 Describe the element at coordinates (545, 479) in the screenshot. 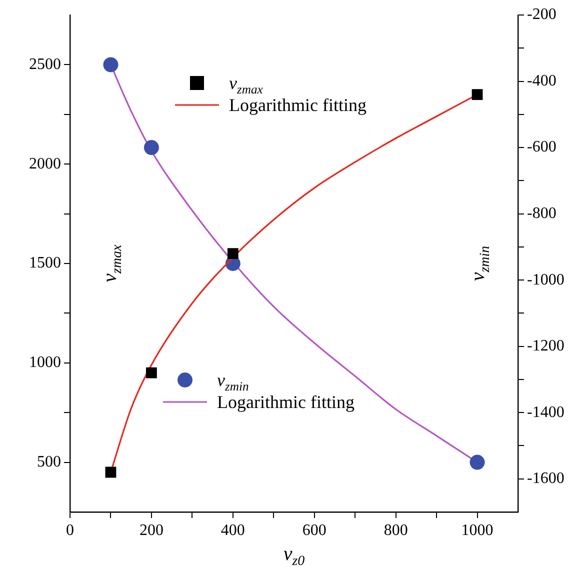

I see `y2-tick-label: -1600` at that location.